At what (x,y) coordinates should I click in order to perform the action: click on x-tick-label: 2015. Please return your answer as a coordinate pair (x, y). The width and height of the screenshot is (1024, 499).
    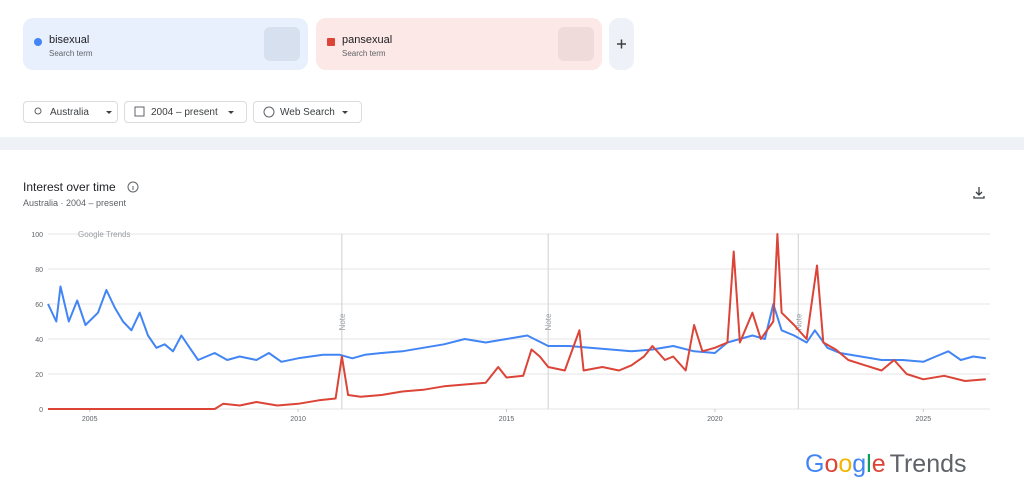
    Looking at the image, I should click on (507, 419).